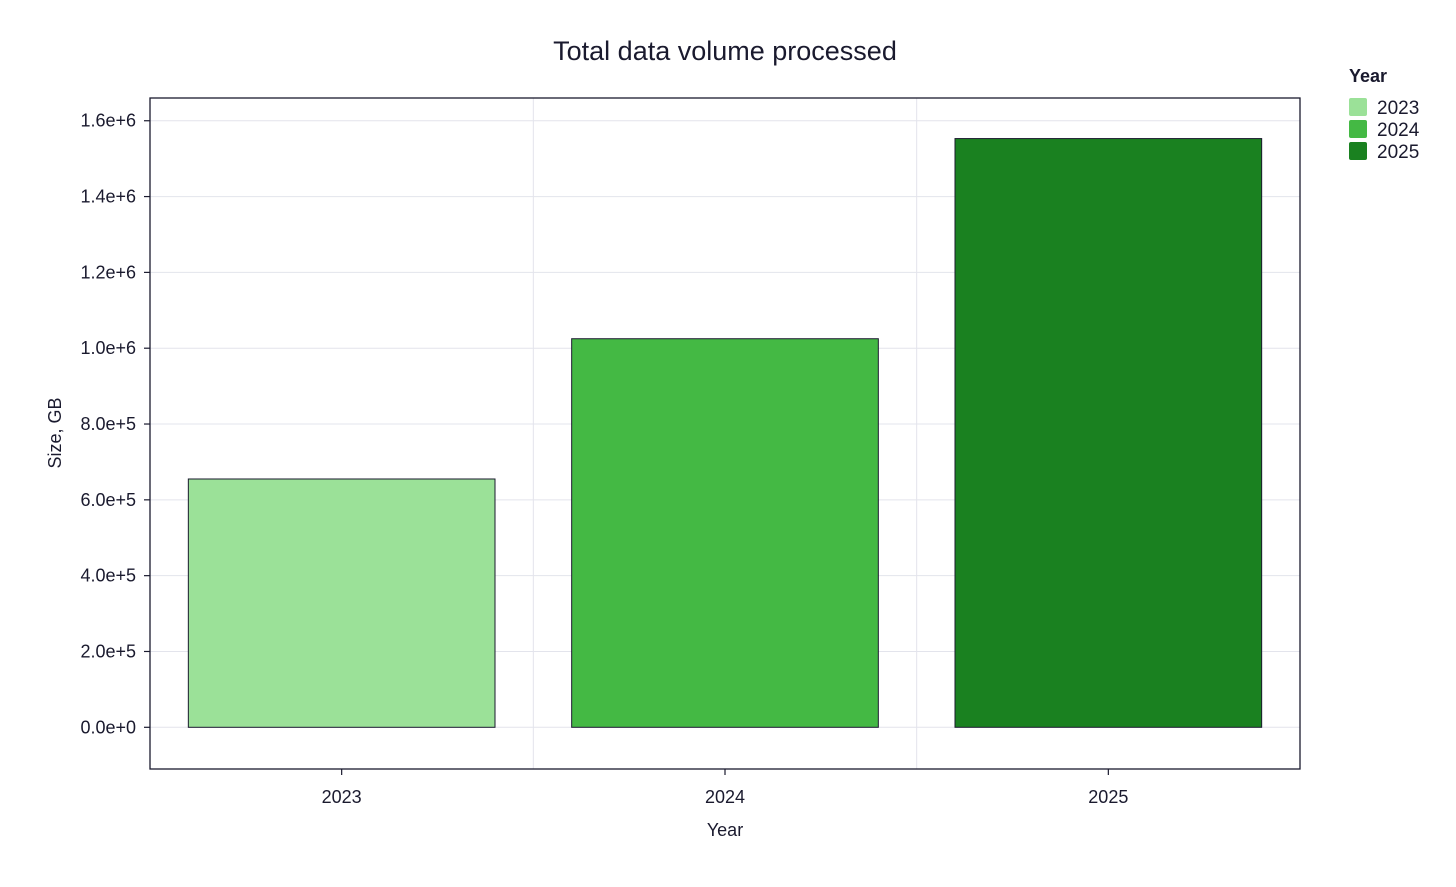 Image resolution: width=1456 pixels, height=887 pixels. I want to click on y-tick-label: 1.6e+6, so click(108, 121).